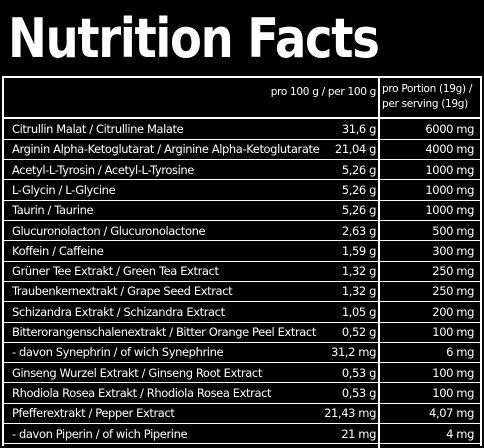 This screenshot has height=448, width=484. What do you see at coordinates (100, 433) in the screenshot?
I see `ingredient-name: - davon Piperin / of wich Piperine` at bounding box center [100, 433].